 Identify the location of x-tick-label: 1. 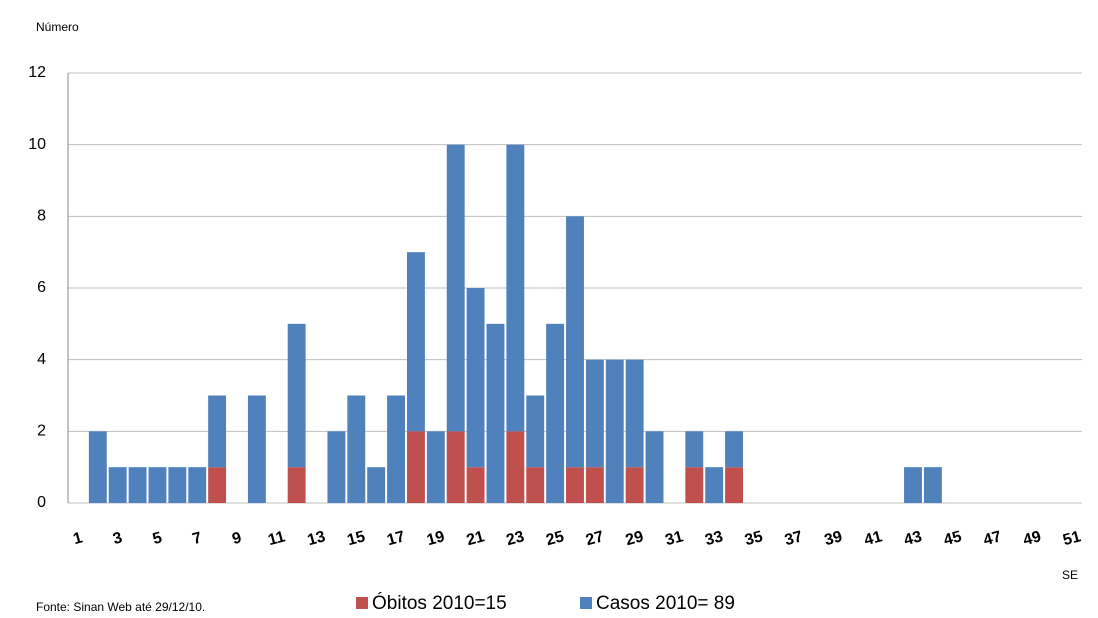
(77, 538).